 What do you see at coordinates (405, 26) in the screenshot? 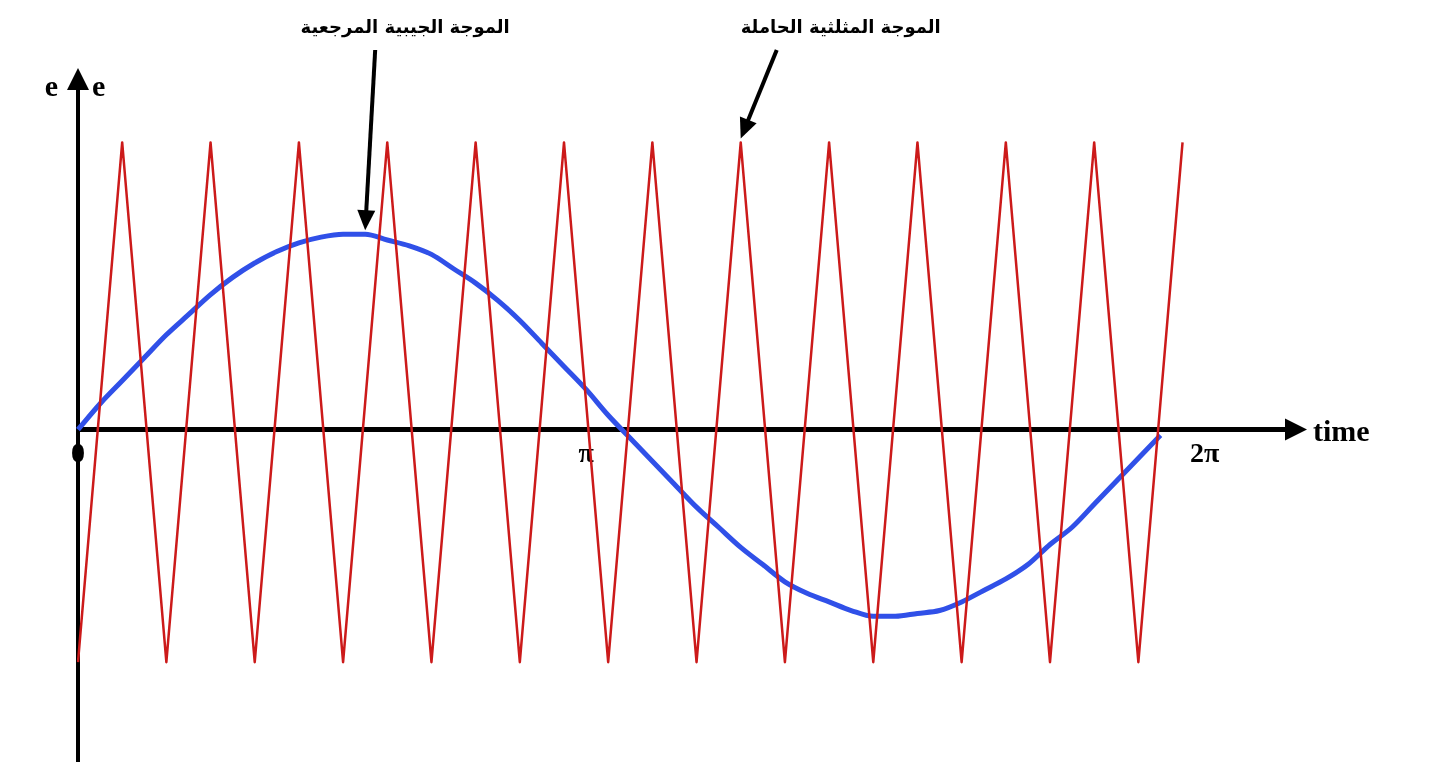
I see `text: الموجة الجيبية المرجعية` at bounding box center [405, 26].